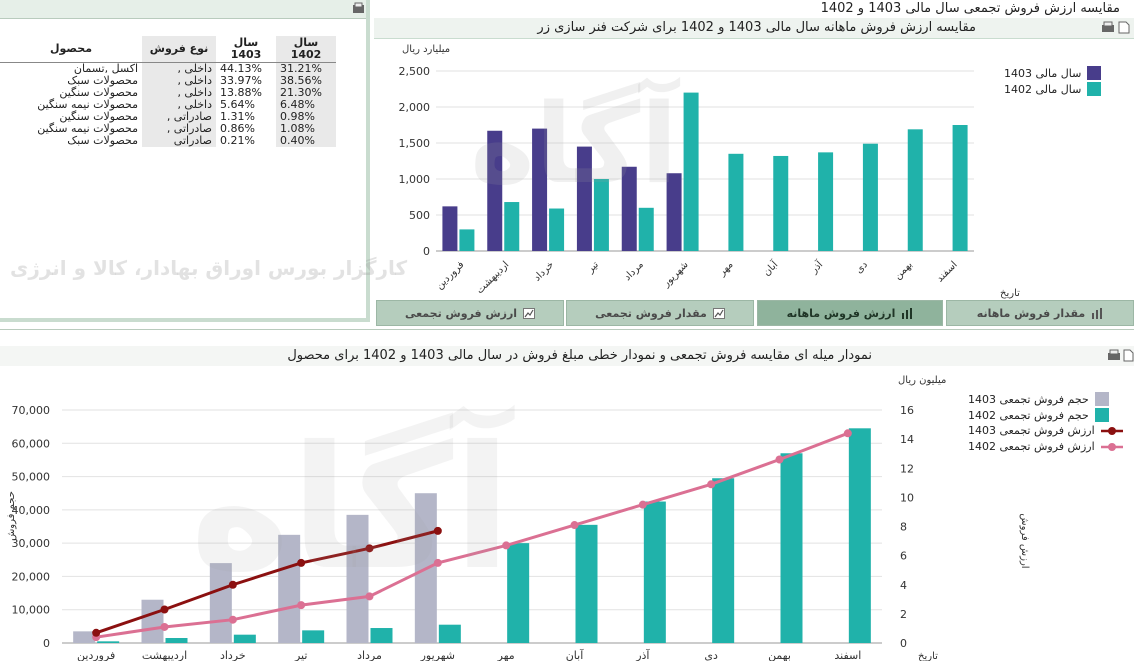 The width and height of the screenshot is (1134, 661). Describe the element at coordinates (1040, 313) in the screenshot. I see `tab-monthly-quantity: مقدار فروش ماهانه` at that location.